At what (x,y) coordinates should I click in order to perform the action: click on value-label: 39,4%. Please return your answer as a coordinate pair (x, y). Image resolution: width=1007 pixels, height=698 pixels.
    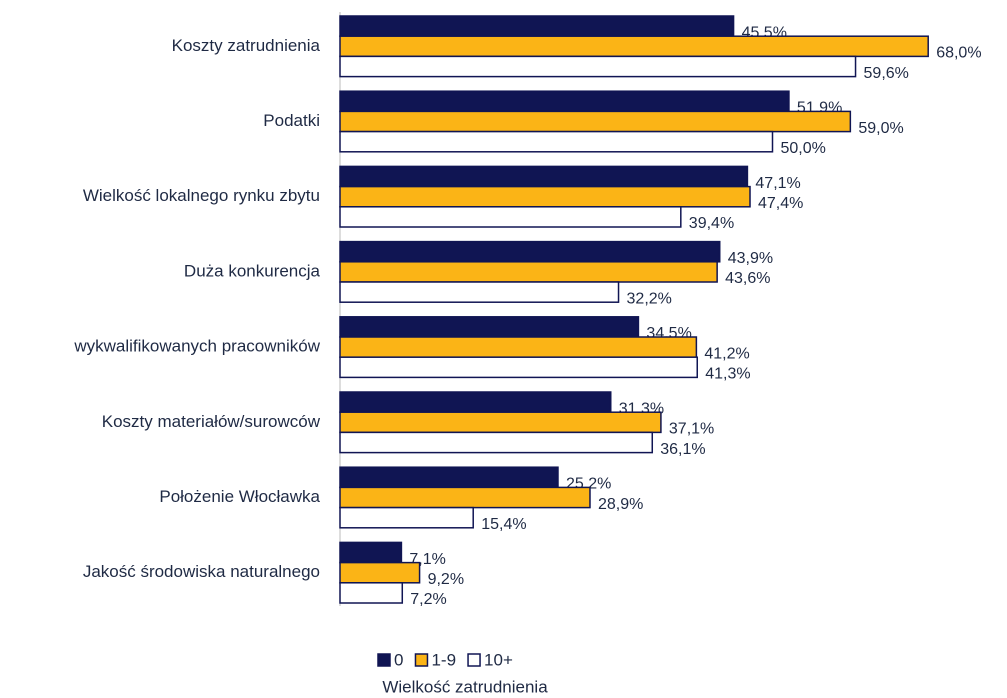
    Looking at the image, I should click on (711, 223).